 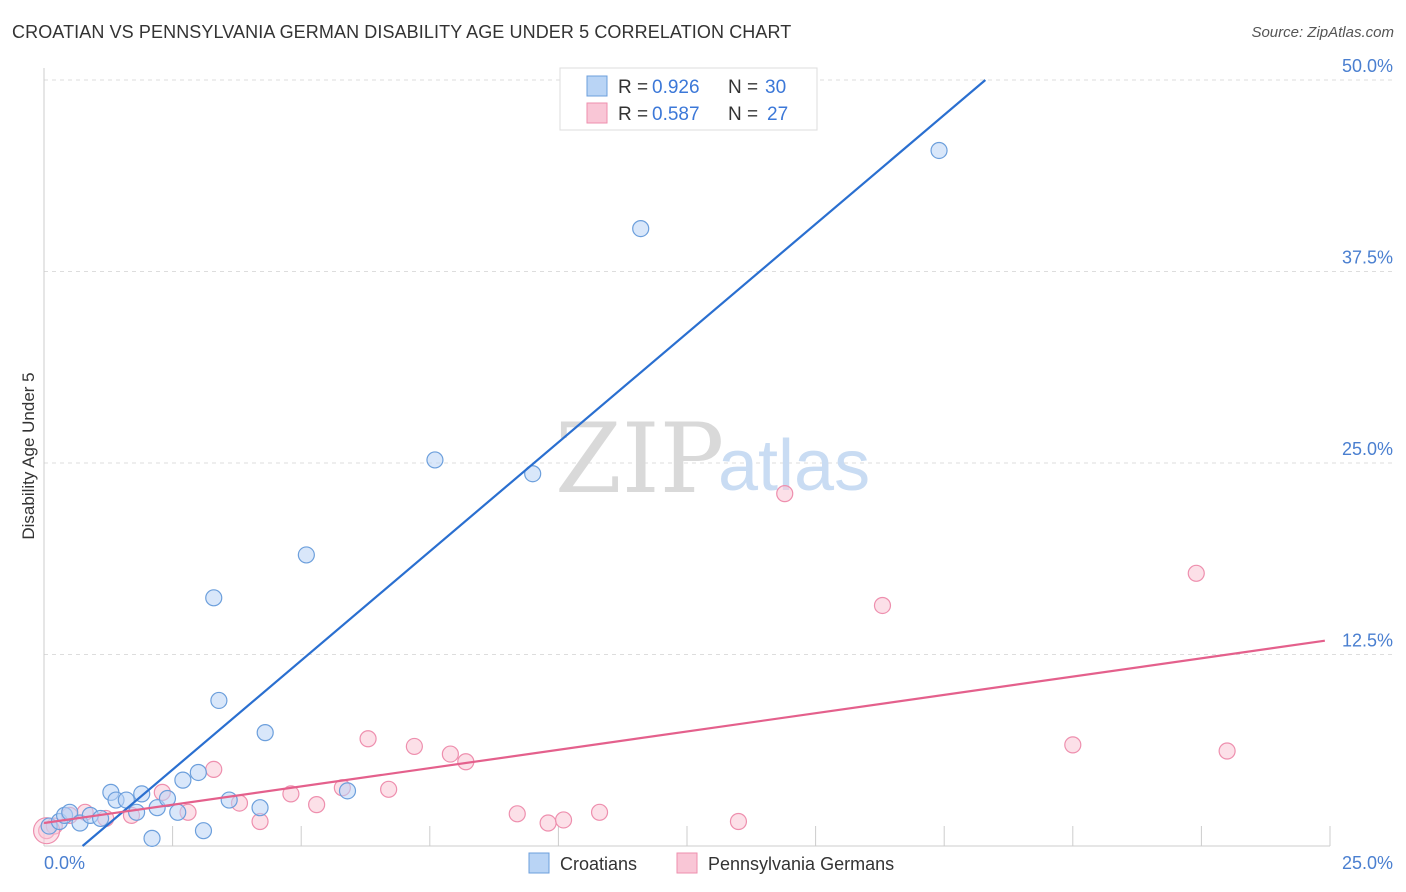 I want to click on pa-germans-legend-swatch, so click(x=597, y=113).